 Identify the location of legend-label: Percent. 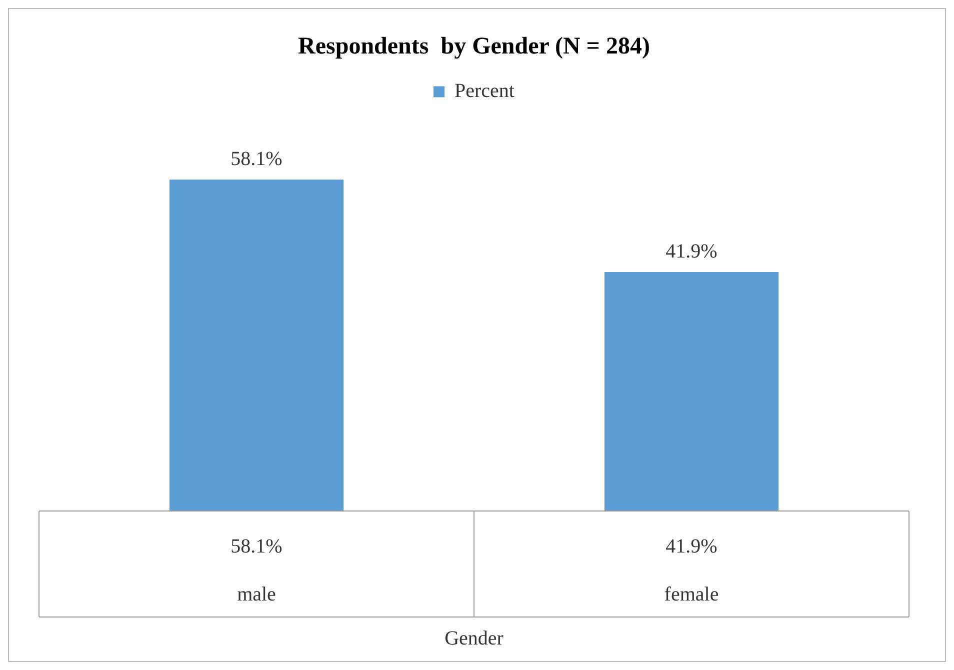
(484, 91).